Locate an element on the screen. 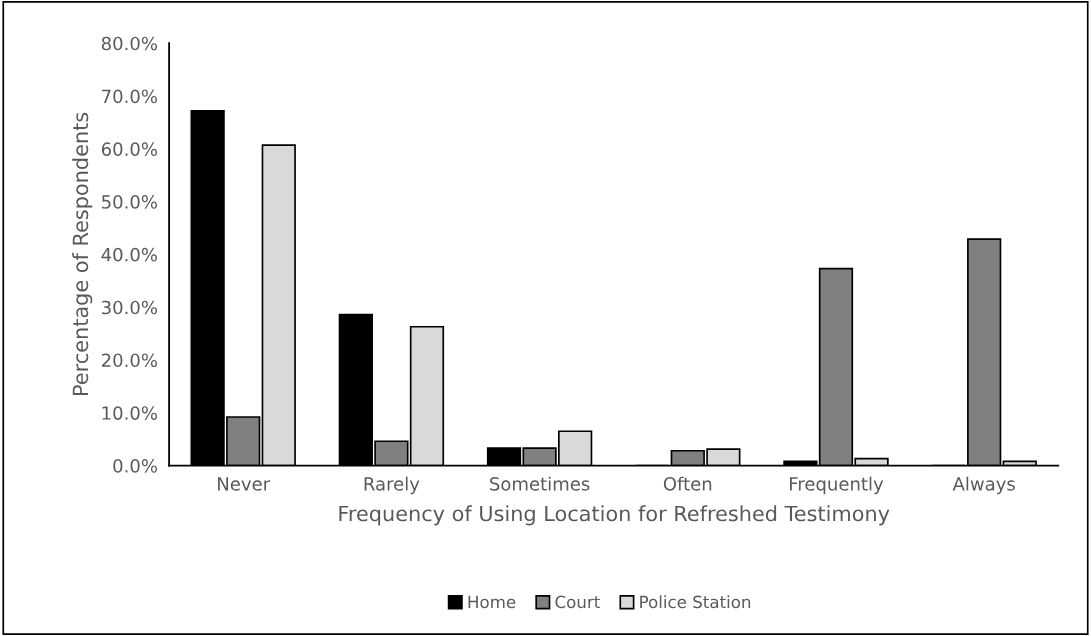 The width and height of the screenshot is (1091, 636). y-tick-label: 30.0% is located at coordinates (129, 307).